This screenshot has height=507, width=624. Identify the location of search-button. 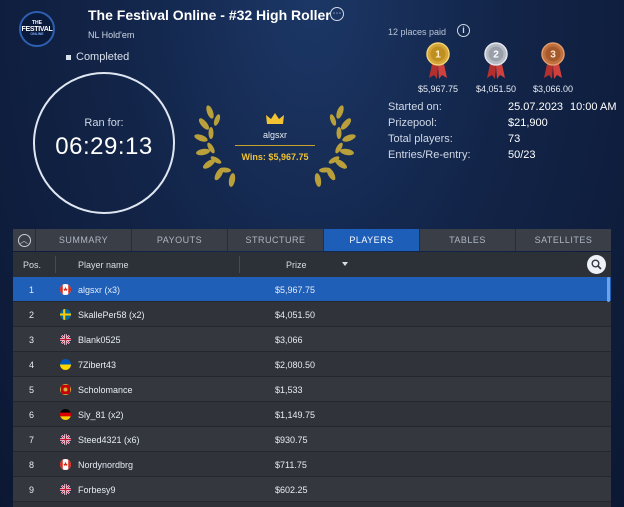
(596, 264).